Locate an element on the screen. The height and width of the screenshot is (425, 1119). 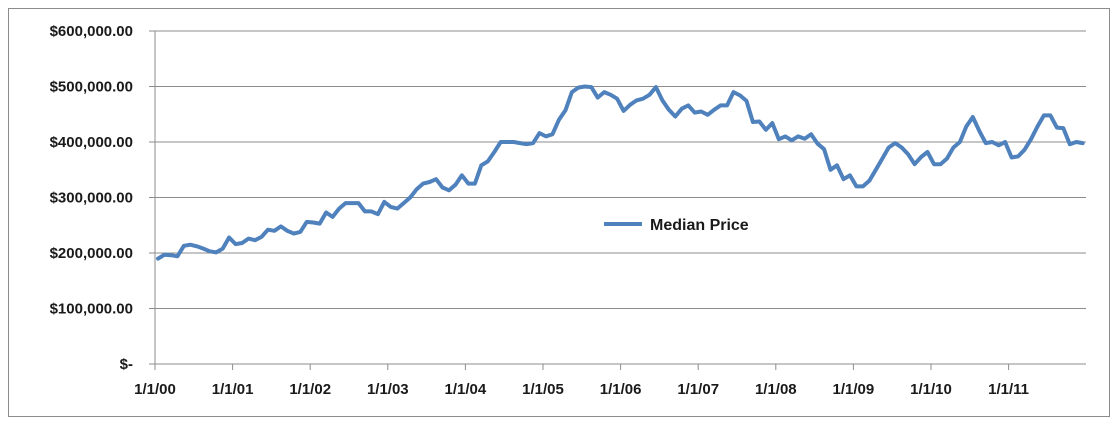
x-tick-label-3: 1/1/03 is located at coordinates (388, 389).